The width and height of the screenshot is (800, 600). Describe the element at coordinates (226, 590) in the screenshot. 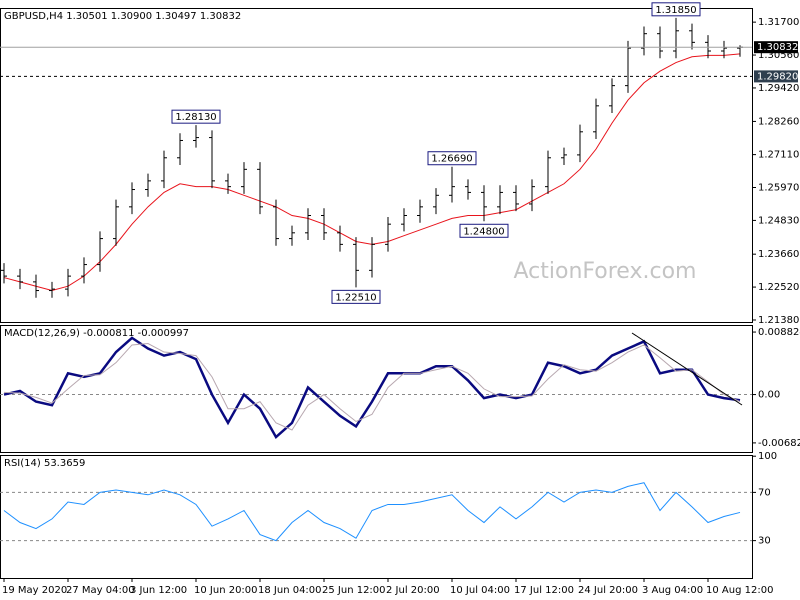

I see `x-tick-label: 10 Jun 20:00` at that location.